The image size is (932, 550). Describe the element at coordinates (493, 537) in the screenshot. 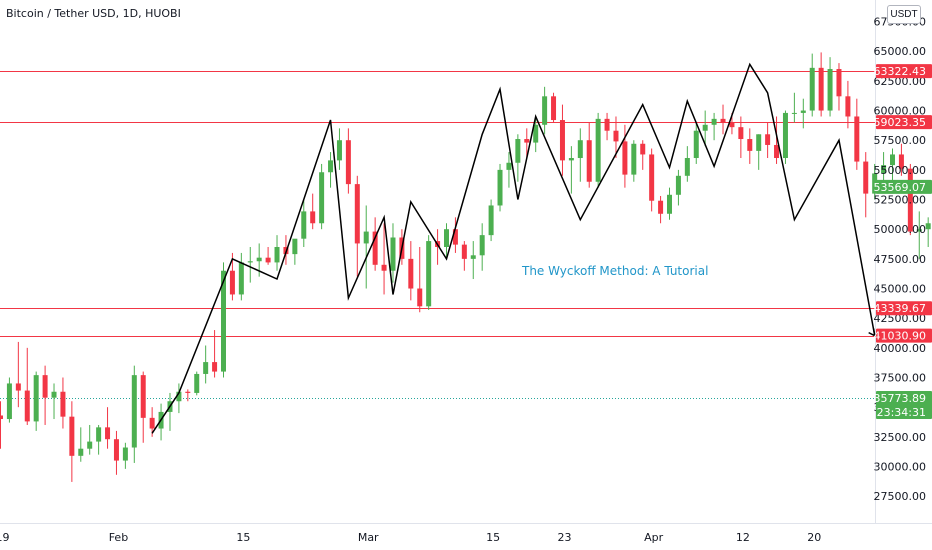

I see `x-tick-label: 15` at that location.